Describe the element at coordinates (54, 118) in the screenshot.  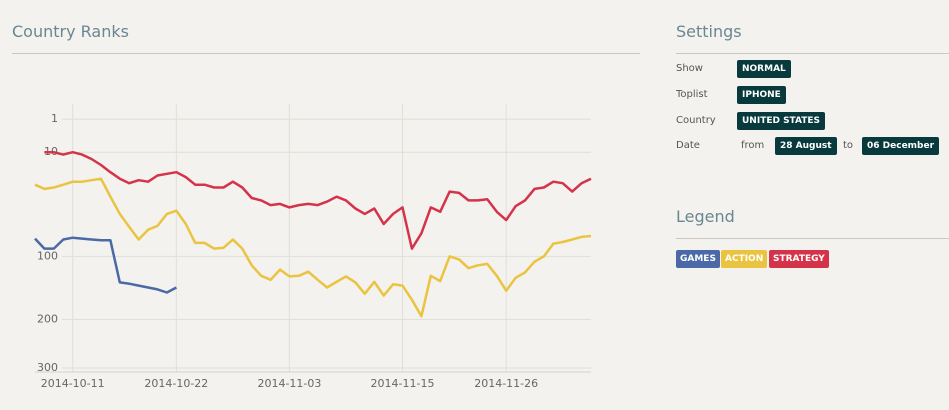
I see `y-tick-label: 1` at that location.